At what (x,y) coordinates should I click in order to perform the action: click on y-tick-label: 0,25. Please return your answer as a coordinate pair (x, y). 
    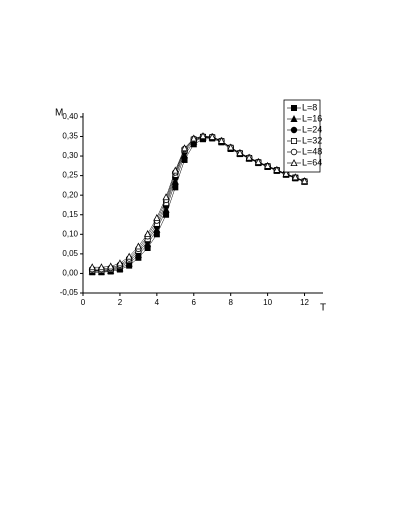
    Looking at the image, I should click on (70, 175).